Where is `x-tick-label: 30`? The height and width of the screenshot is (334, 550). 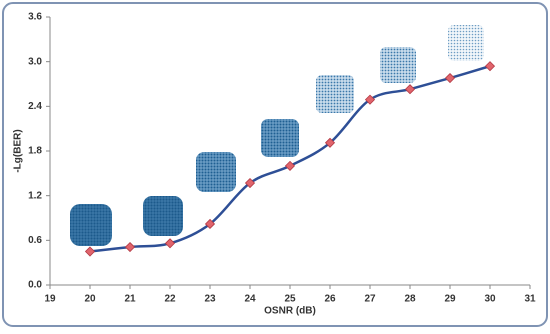 x-tick-label: 30 is located at coordinates (490, 299).